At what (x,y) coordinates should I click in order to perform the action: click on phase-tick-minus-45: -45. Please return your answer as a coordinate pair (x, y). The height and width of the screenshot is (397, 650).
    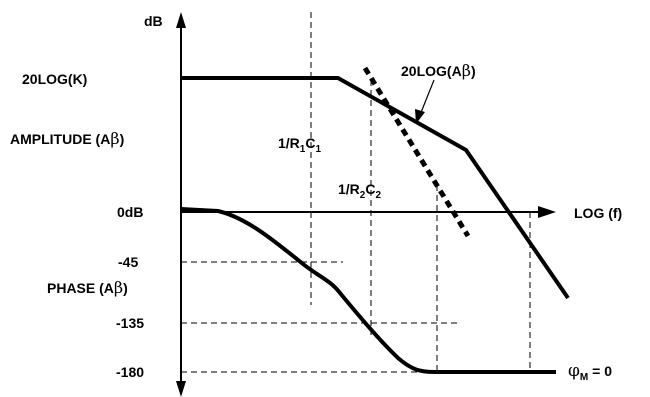
    Looking at the image, I should click on (128, 262).